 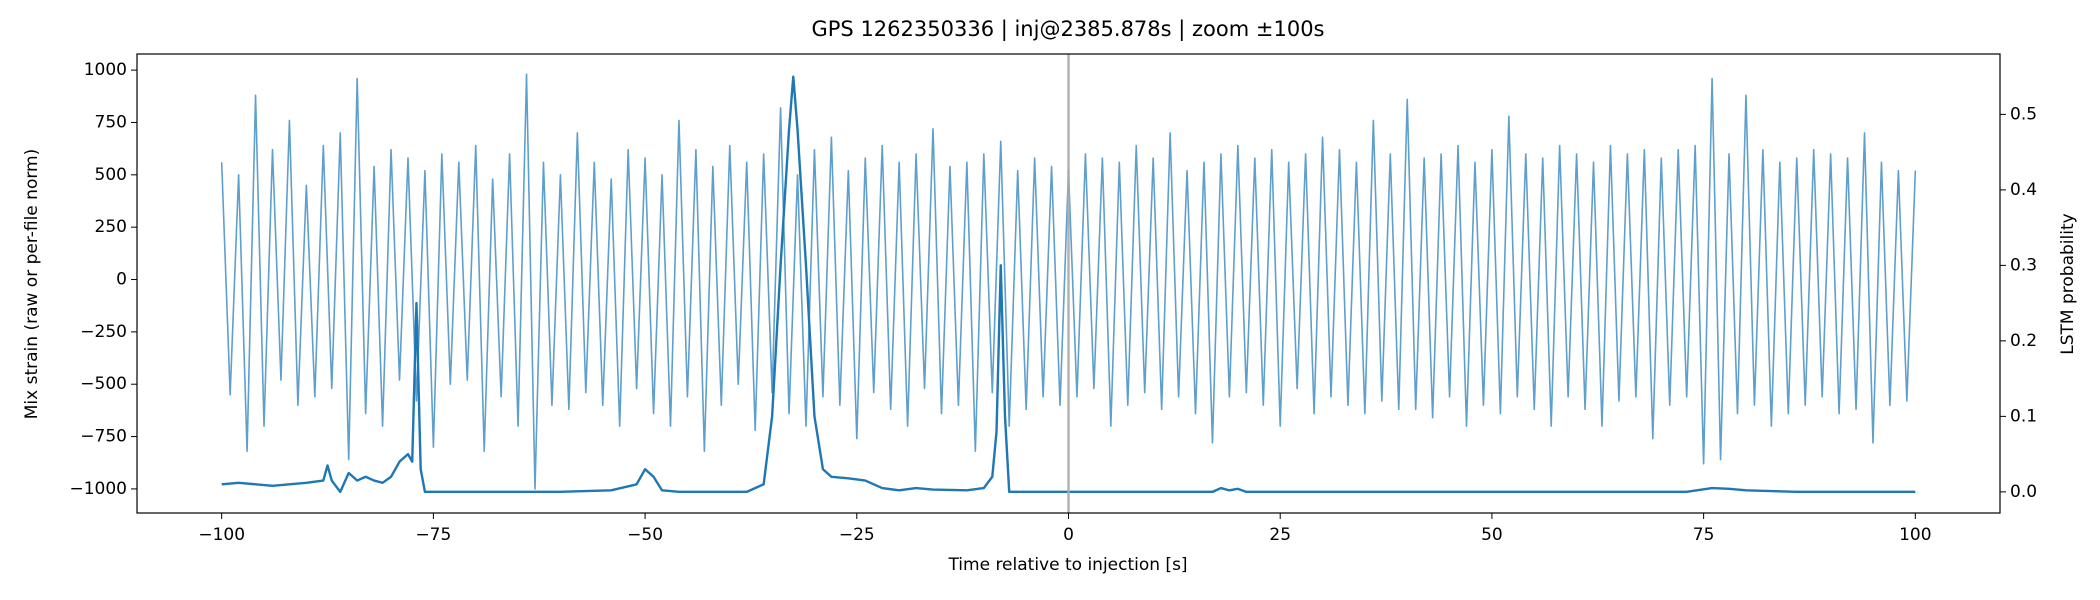 What do you see at coordinates (2023, 190) in the screenshot?
I see `y2-tick-label: 0.4` at bounding box center [2023, 190].